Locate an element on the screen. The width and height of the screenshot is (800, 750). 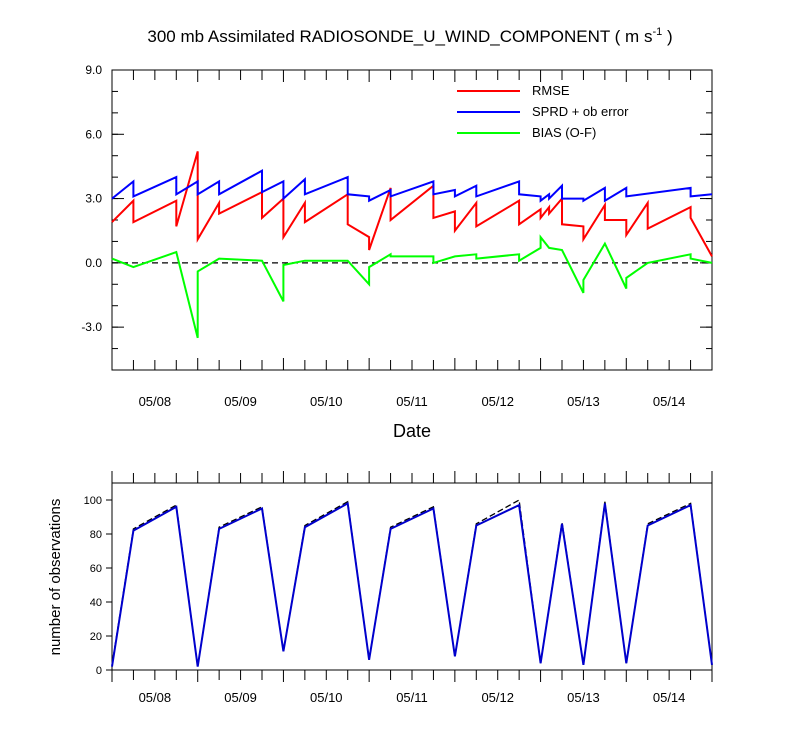
bottom-y-tick-label: 40 is located at coordinates (96, 603).